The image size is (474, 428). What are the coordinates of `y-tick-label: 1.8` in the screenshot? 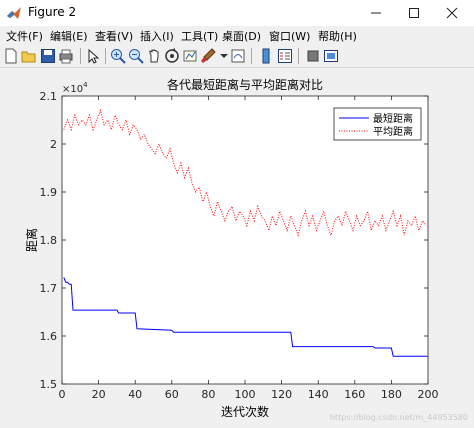 It's located at (49, 240).